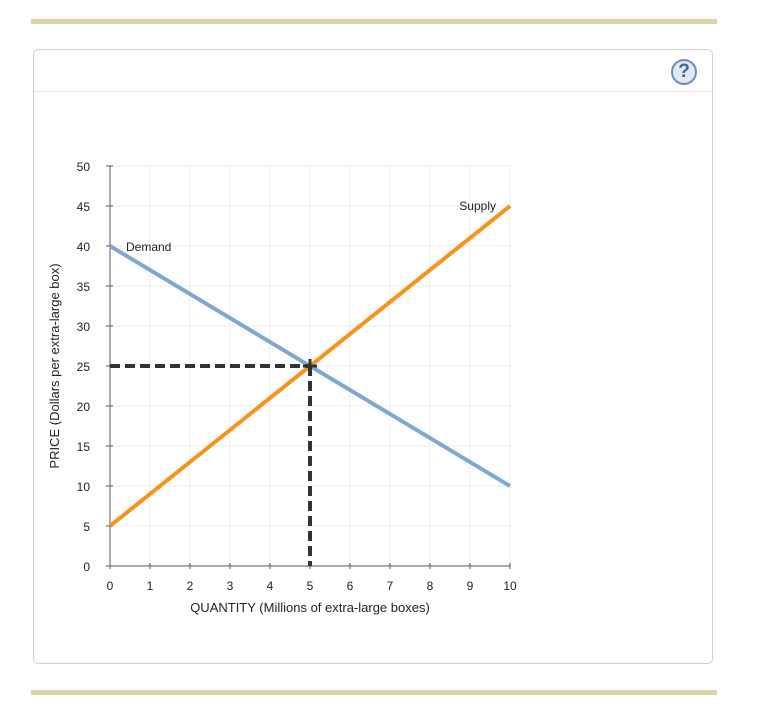  What do you see at coordinates (373, 91) in the screenshot?
I see `panel-header-divider` at bounding box center [373, 91].